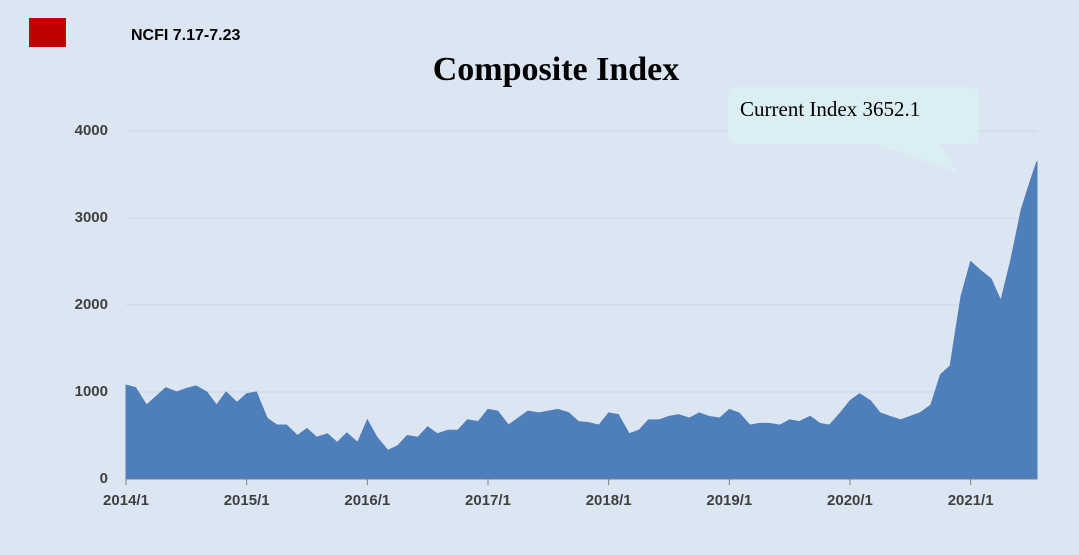 The image size is (1079, 555). What do you see at coordinates (91, 130) in the screenshot?
I see `y-tick-label: 4000` at bounding box center [91, 130].